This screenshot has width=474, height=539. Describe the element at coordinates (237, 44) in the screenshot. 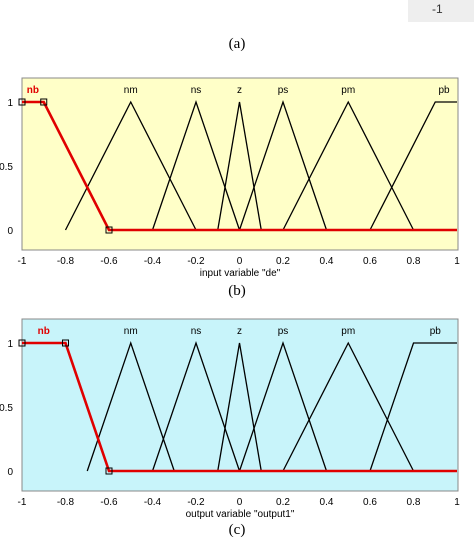

I see `caption-a: (a)` at that location.